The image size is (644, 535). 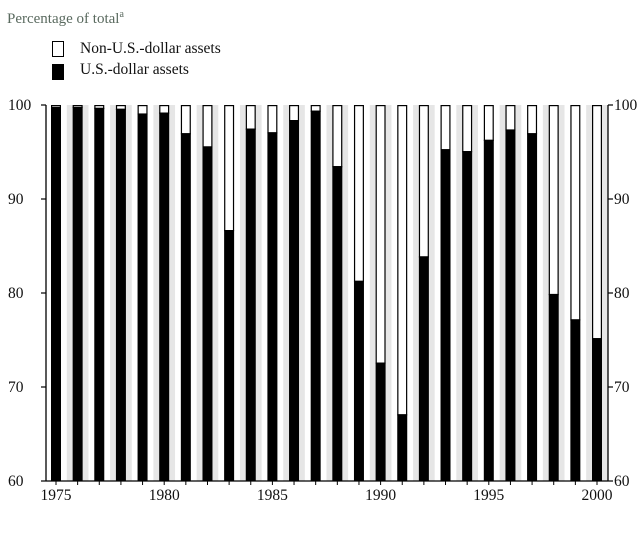 What do you see at coordinates (16, 387) in the screenshot?
I see `y-tick-label-left: 70` at bounding box center [16, 387].